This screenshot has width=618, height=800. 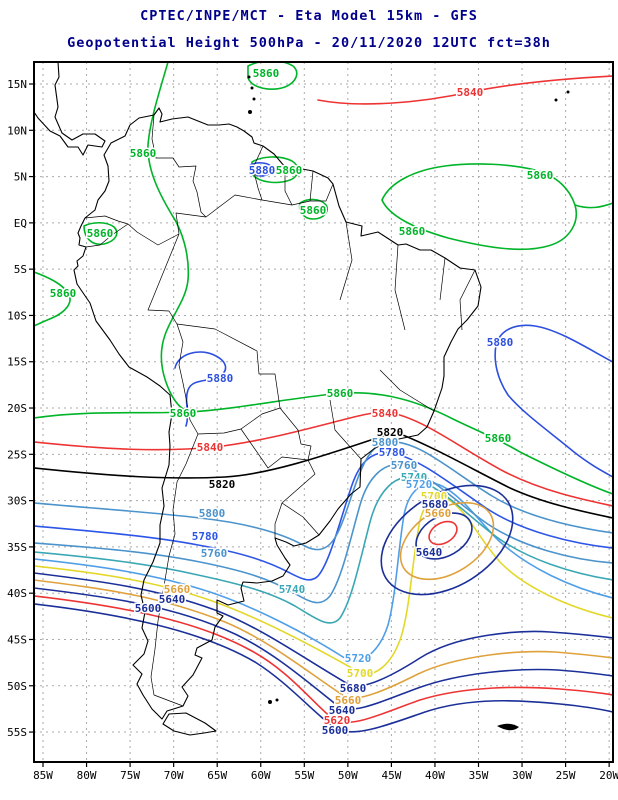 What do you see at coordinates (17, 732) in the screenshot?
I see `lat-tick-label: 55S` at bounding box center [17, 732].